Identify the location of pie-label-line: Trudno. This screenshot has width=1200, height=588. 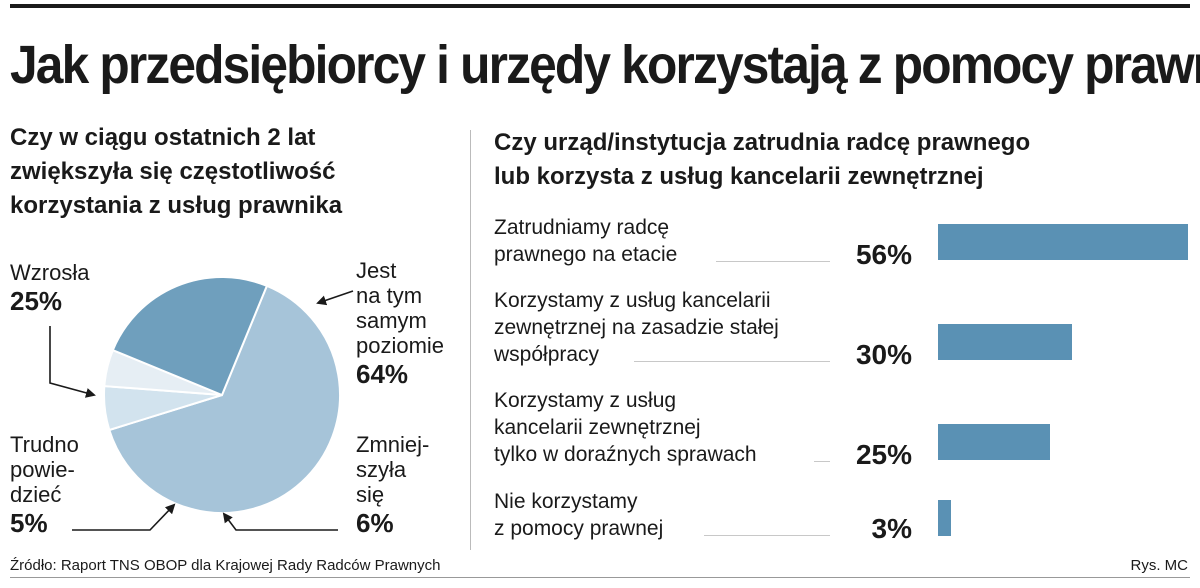
(44, 444).